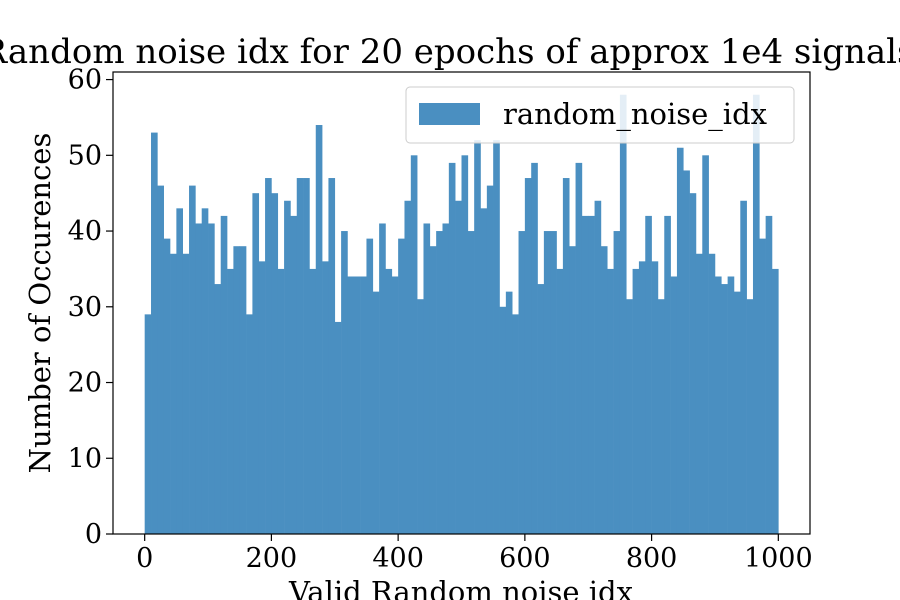  I want to click on legend-box, so click(600, 115).